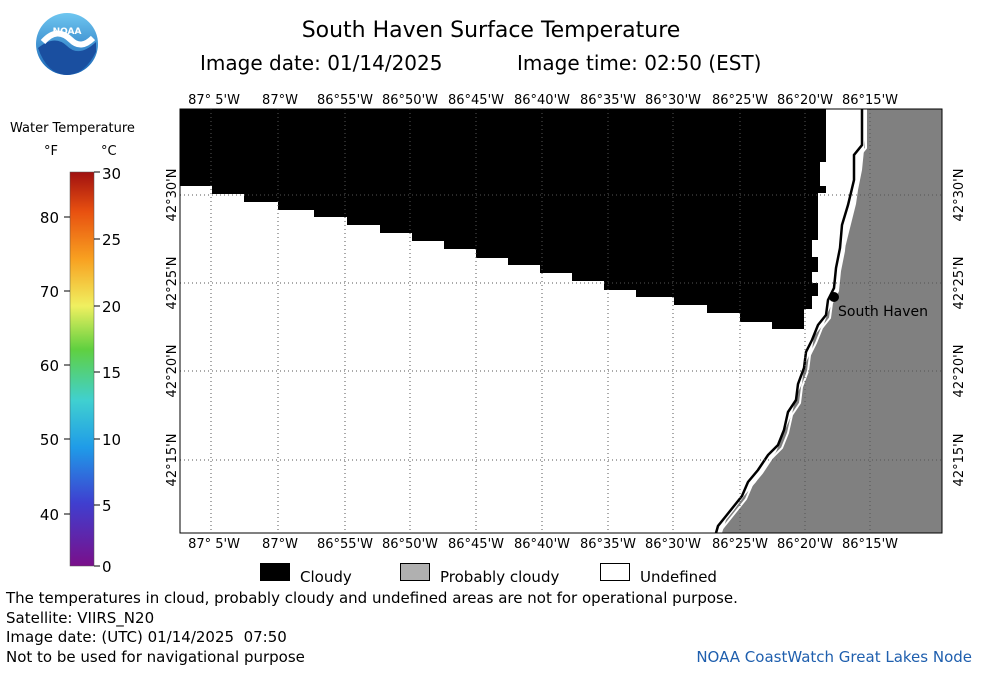 The height and width of the screenshot is (673, 982). Describe the element at coordinates (793, 321) in the screenshot. I see `shoreline-inner` at that location.